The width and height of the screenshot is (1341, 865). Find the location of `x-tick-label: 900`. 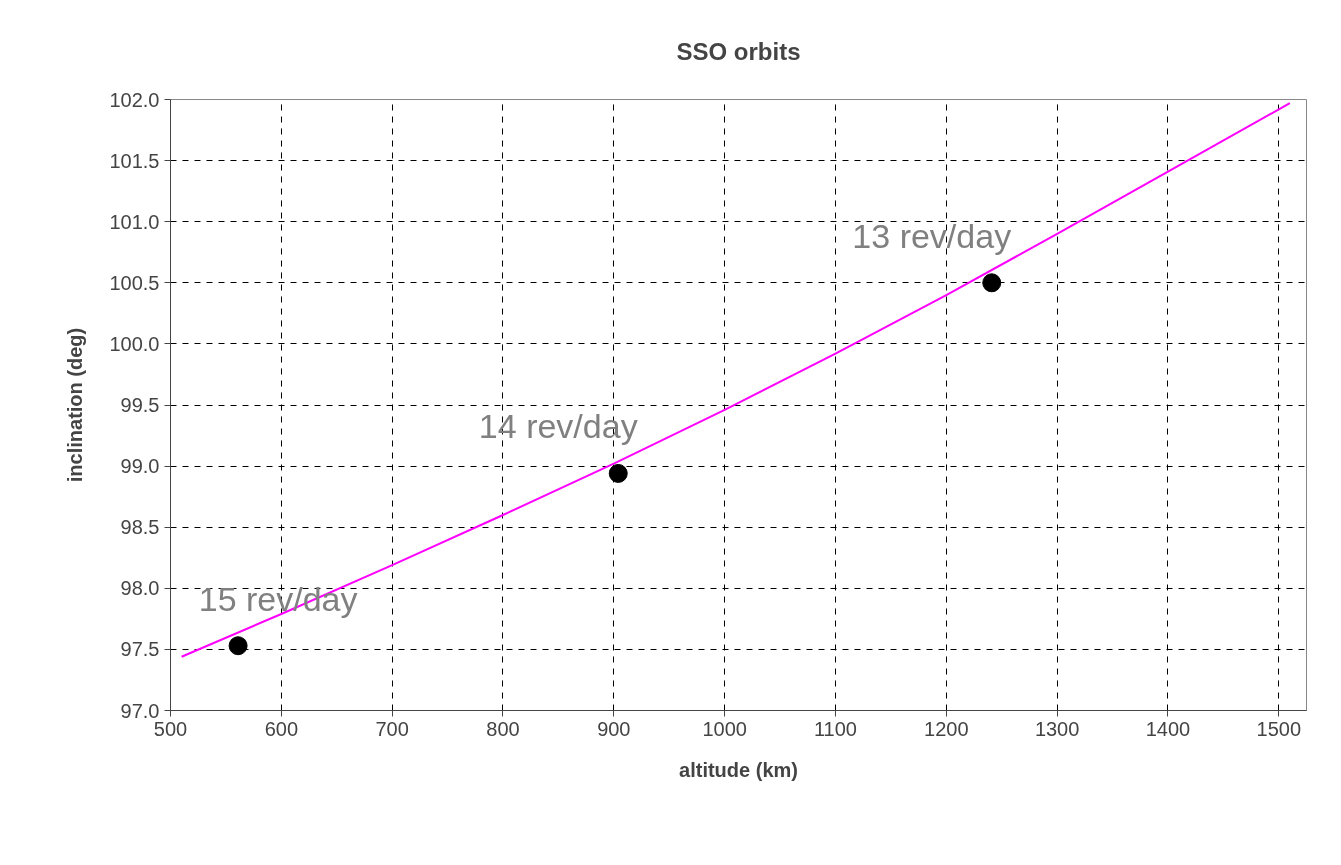

x-tick-label: 900 is located at coordinates (614, 728).